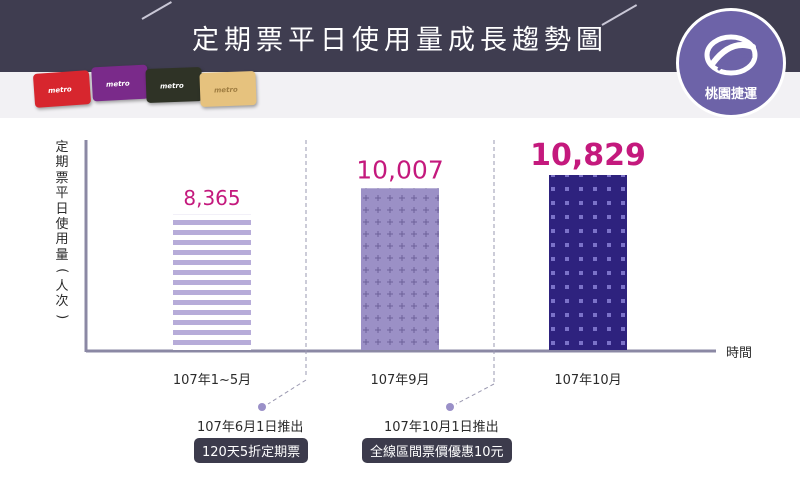  I want to click on page-title: 定期票平日使用量成長趨勢圖, so click(400, 40).